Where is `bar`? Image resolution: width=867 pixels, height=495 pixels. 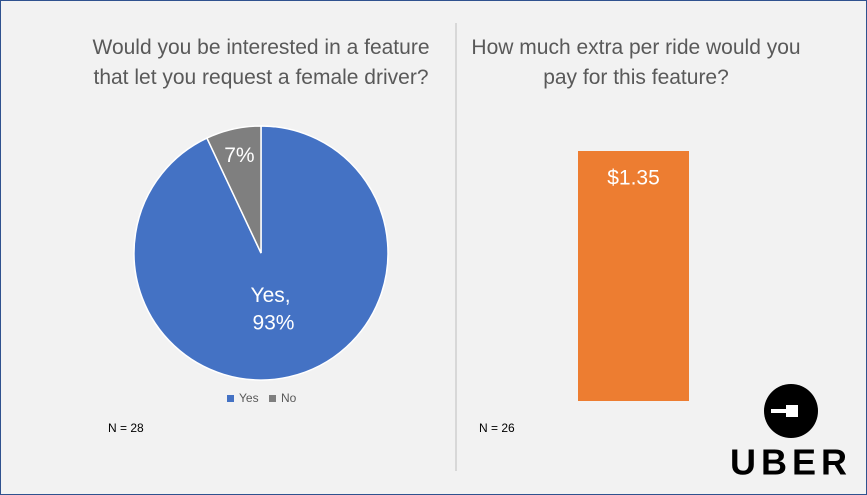
bar is located at coordinates (633, 276).